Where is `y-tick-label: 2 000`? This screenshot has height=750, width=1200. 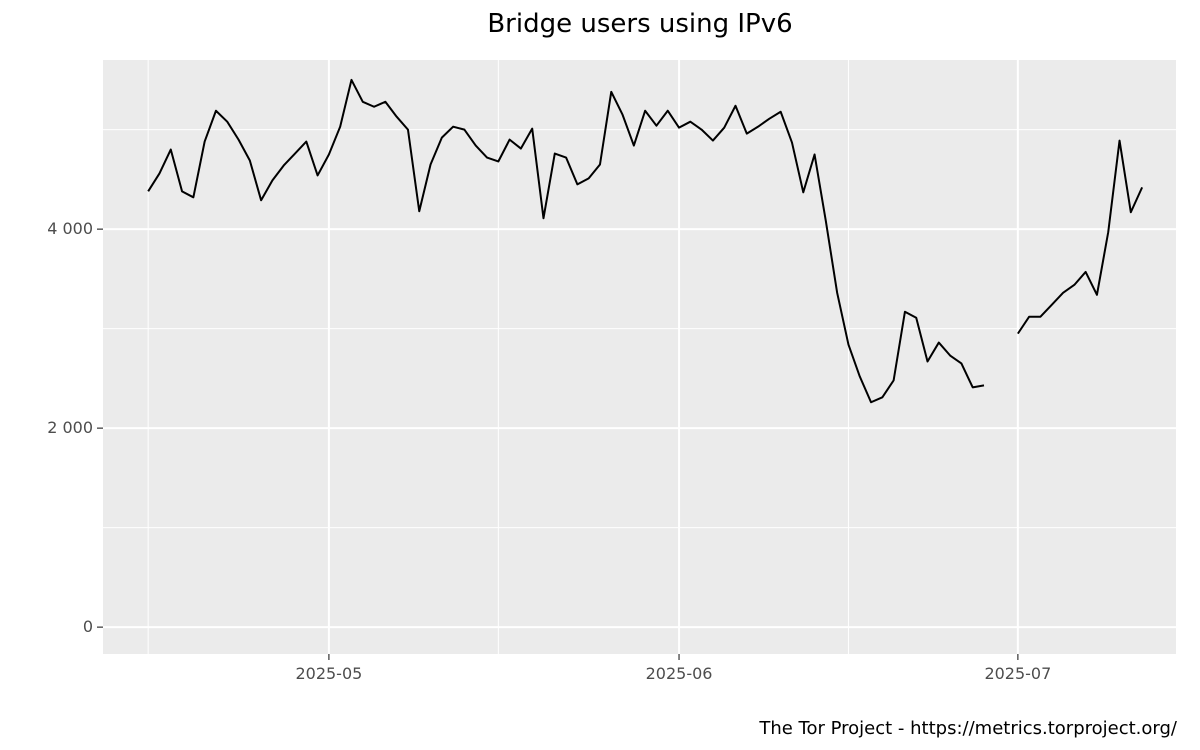
y-tick-label: 2 000 is located at coordinates (70, 427).